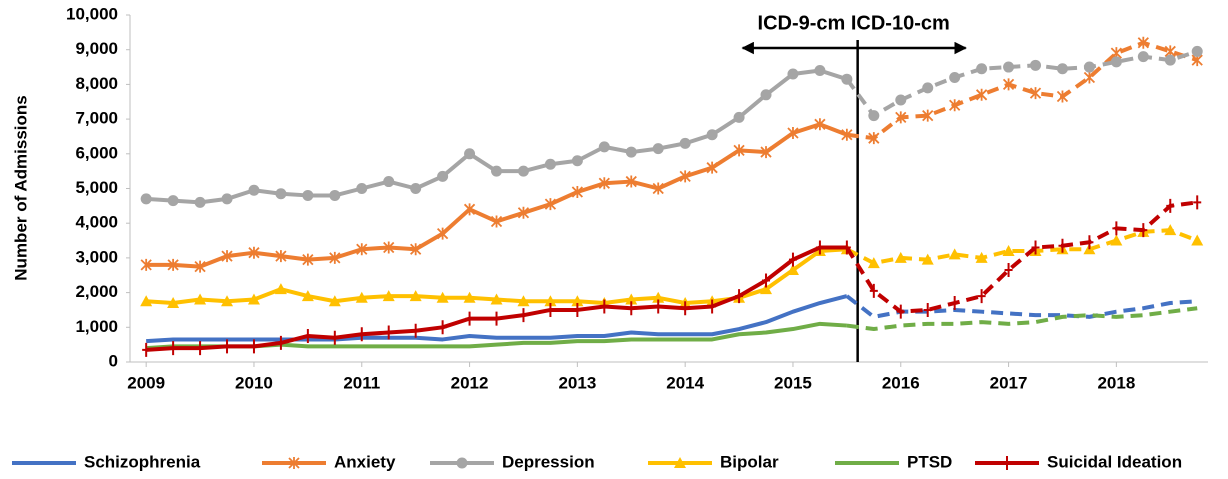  What do you see at coordinates (470, 382) in the screenshot?
I see `x-tick-label: 2012` at bounding box center [470, 382].